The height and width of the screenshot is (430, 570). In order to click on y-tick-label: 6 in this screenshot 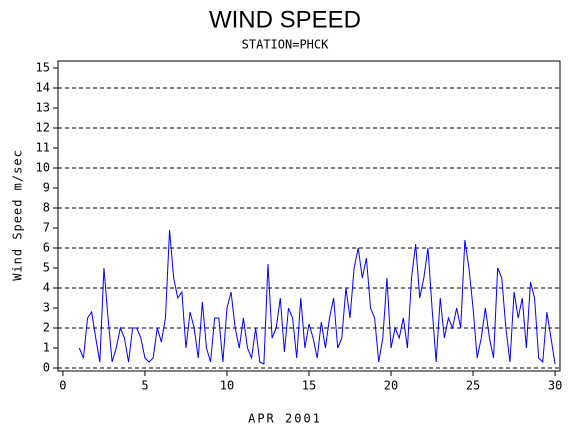, I will do `click(46, 248)`.